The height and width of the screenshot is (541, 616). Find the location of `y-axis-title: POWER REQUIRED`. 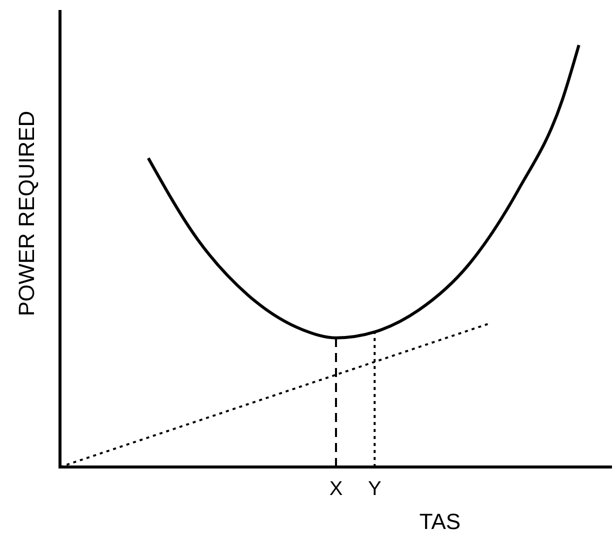

y-axis-title: POWER REQUIRED is located at coordinates (26, 213).